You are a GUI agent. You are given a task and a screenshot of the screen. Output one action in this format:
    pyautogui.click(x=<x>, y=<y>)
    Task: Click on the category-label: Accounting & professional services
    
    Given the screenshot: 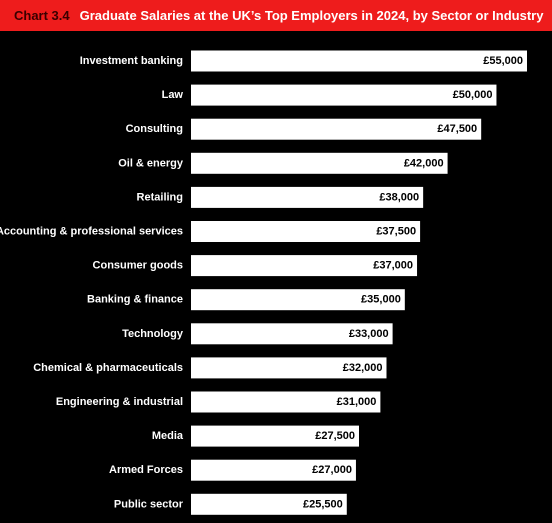 What is the action you would take?
    pyautogui.click(x=91, y=232)
    